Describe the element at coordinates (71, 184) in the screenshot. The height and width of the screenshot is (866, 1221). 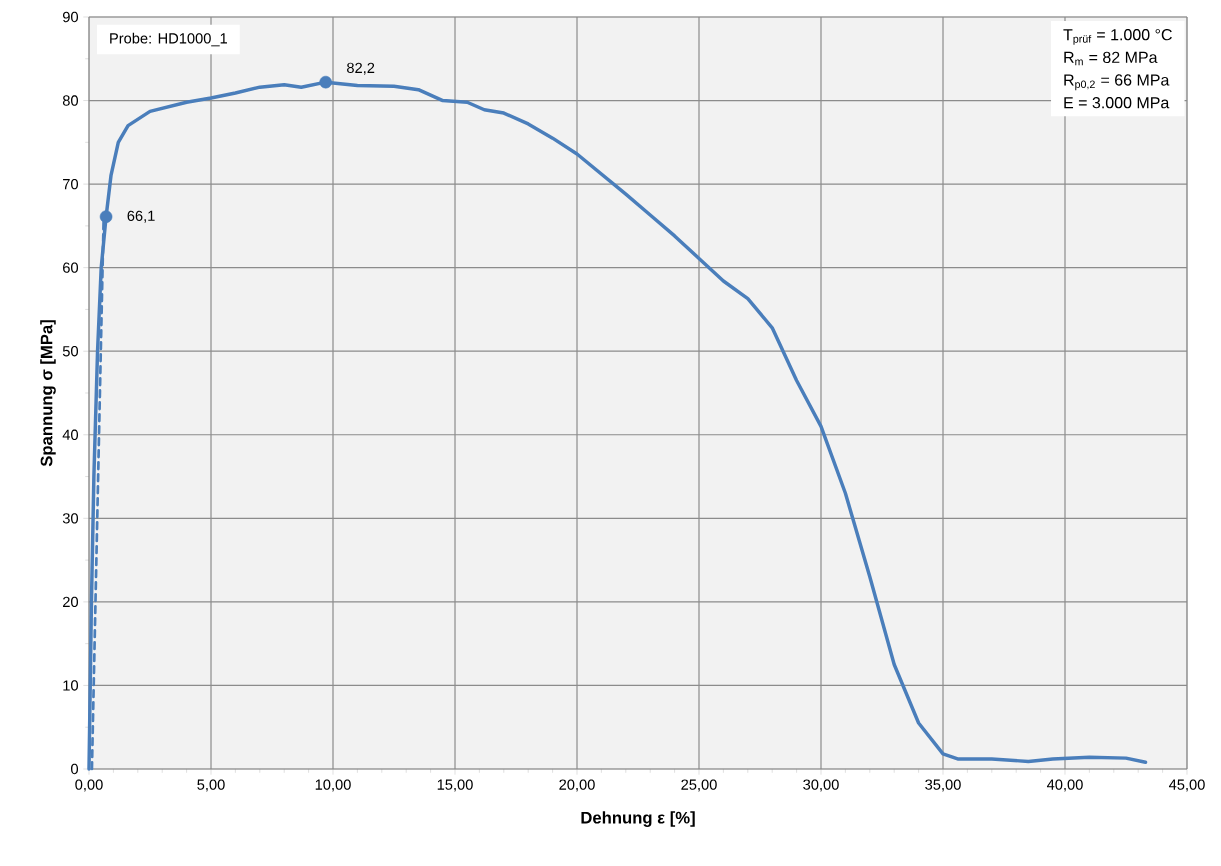
I see `y-tick-label: 70` at that location.